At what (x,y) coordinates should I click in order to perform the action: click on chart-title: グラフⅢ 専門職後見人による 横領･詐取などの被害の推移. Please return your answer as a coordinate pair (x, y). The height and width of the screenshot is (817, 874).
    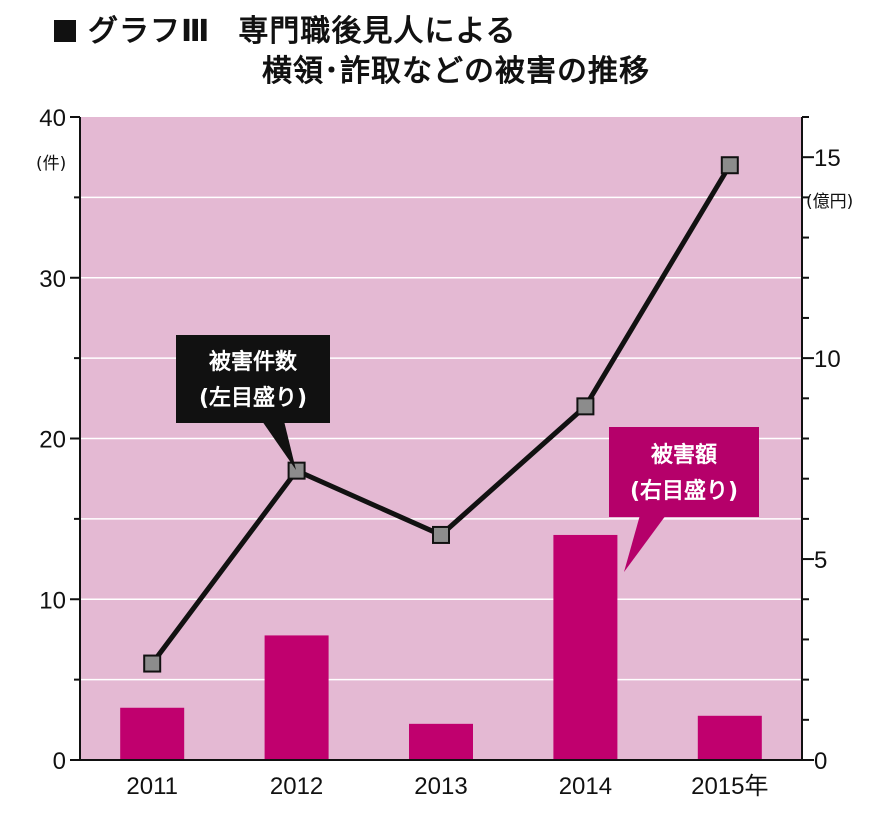
    Looking at the image, I should click on (352, 52).